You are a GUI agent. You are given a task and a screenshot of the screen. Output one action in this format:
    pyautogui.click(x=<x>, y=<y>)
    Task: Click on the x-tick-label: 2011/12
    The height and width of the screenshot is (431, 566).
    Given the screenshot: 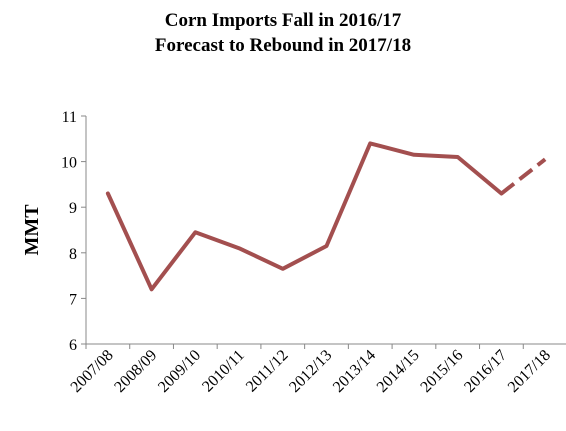 What is the action you would take?
    pyautogui.click(x=267, y=371)
    